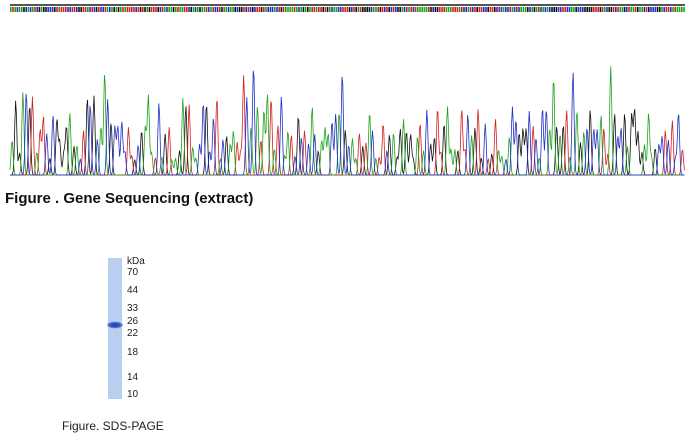  What do you see at coordinates (136, 261) in the screenshot?
I see `marker-label: kDa` at bounding box center [136, 261].